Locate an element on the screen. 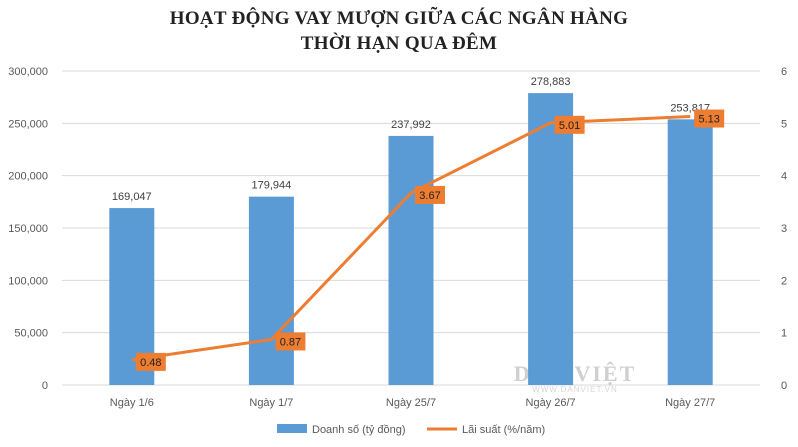  y-right-tick-label: 2 is located at coordinates (784, 281).